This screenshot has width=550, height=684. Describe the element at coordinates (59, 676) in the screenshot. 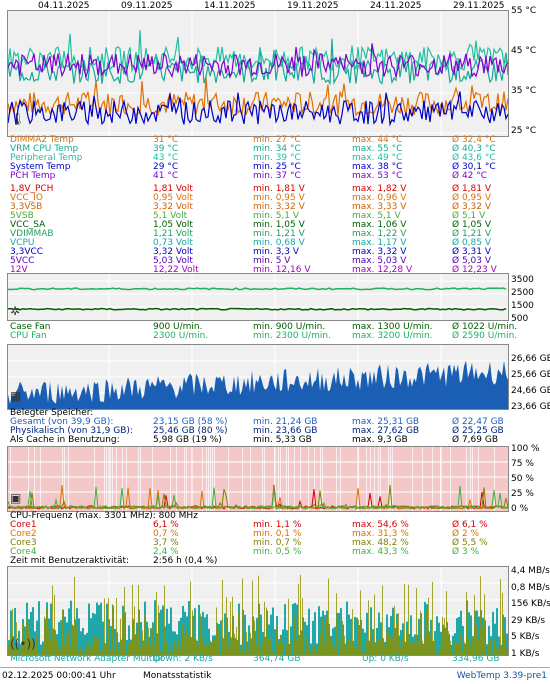

I see `timestamp: 02.12.2025 00:00:41 Uhr` at that location.